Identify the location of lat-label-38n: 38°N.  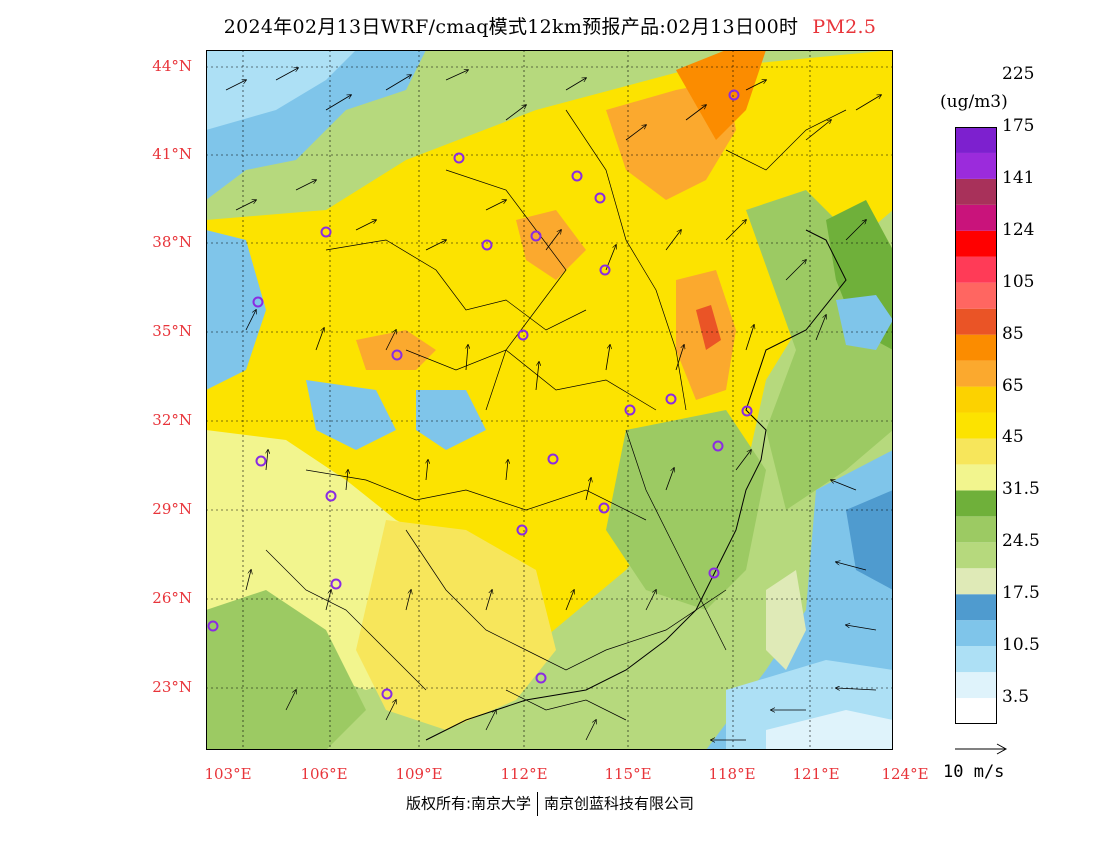
(172, 242).